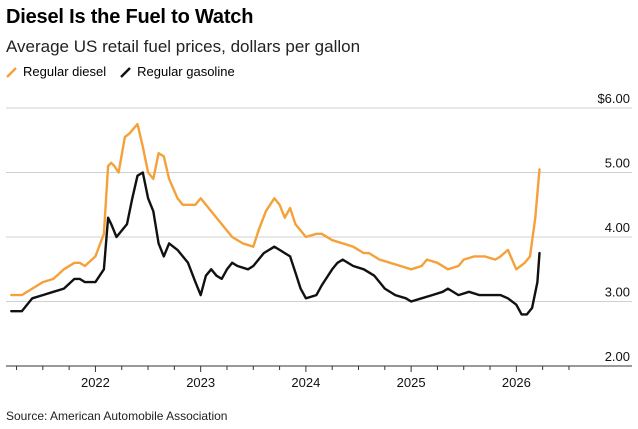  Describe the element at coordinates (617, 227) in the screenshot. I see `y-tick-label: 4.00` at that location.